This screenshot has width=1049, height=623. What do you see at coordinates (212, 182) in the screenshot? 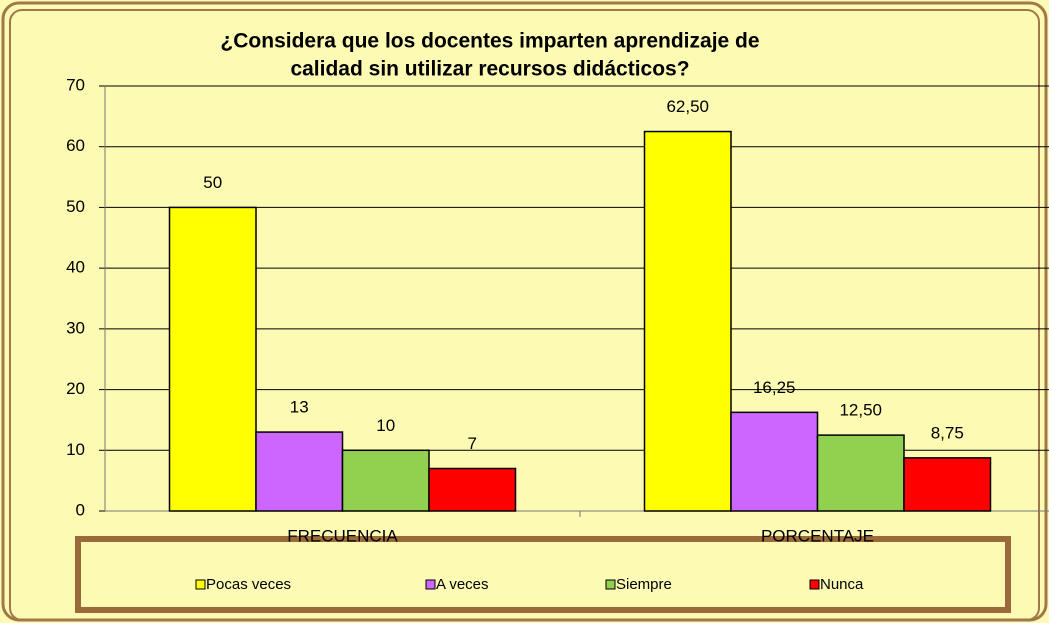
I see `value-label: 50` at bounding box center [212, 182].